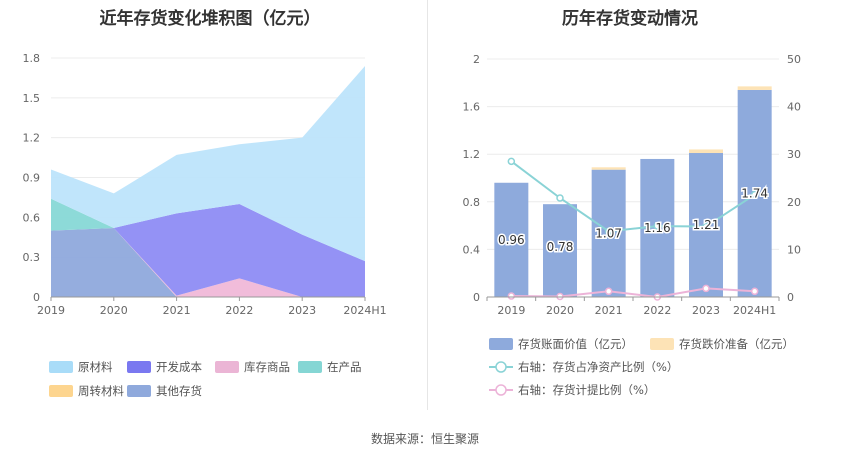  Describe the element at coordinates (794, 154) in the screenshot. I see `right-y-tick-label: 30` at that location.